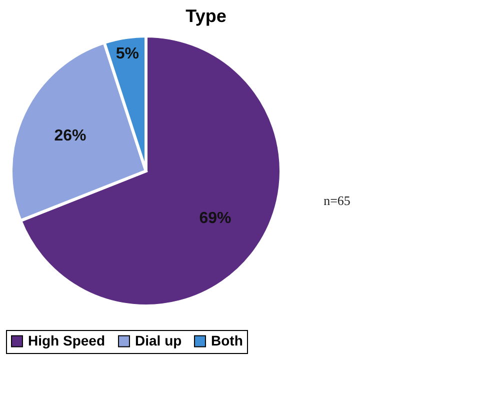  Describe the element at coordinates (227, 340) in the screenshot. I see `legend-label: Both` at that location.